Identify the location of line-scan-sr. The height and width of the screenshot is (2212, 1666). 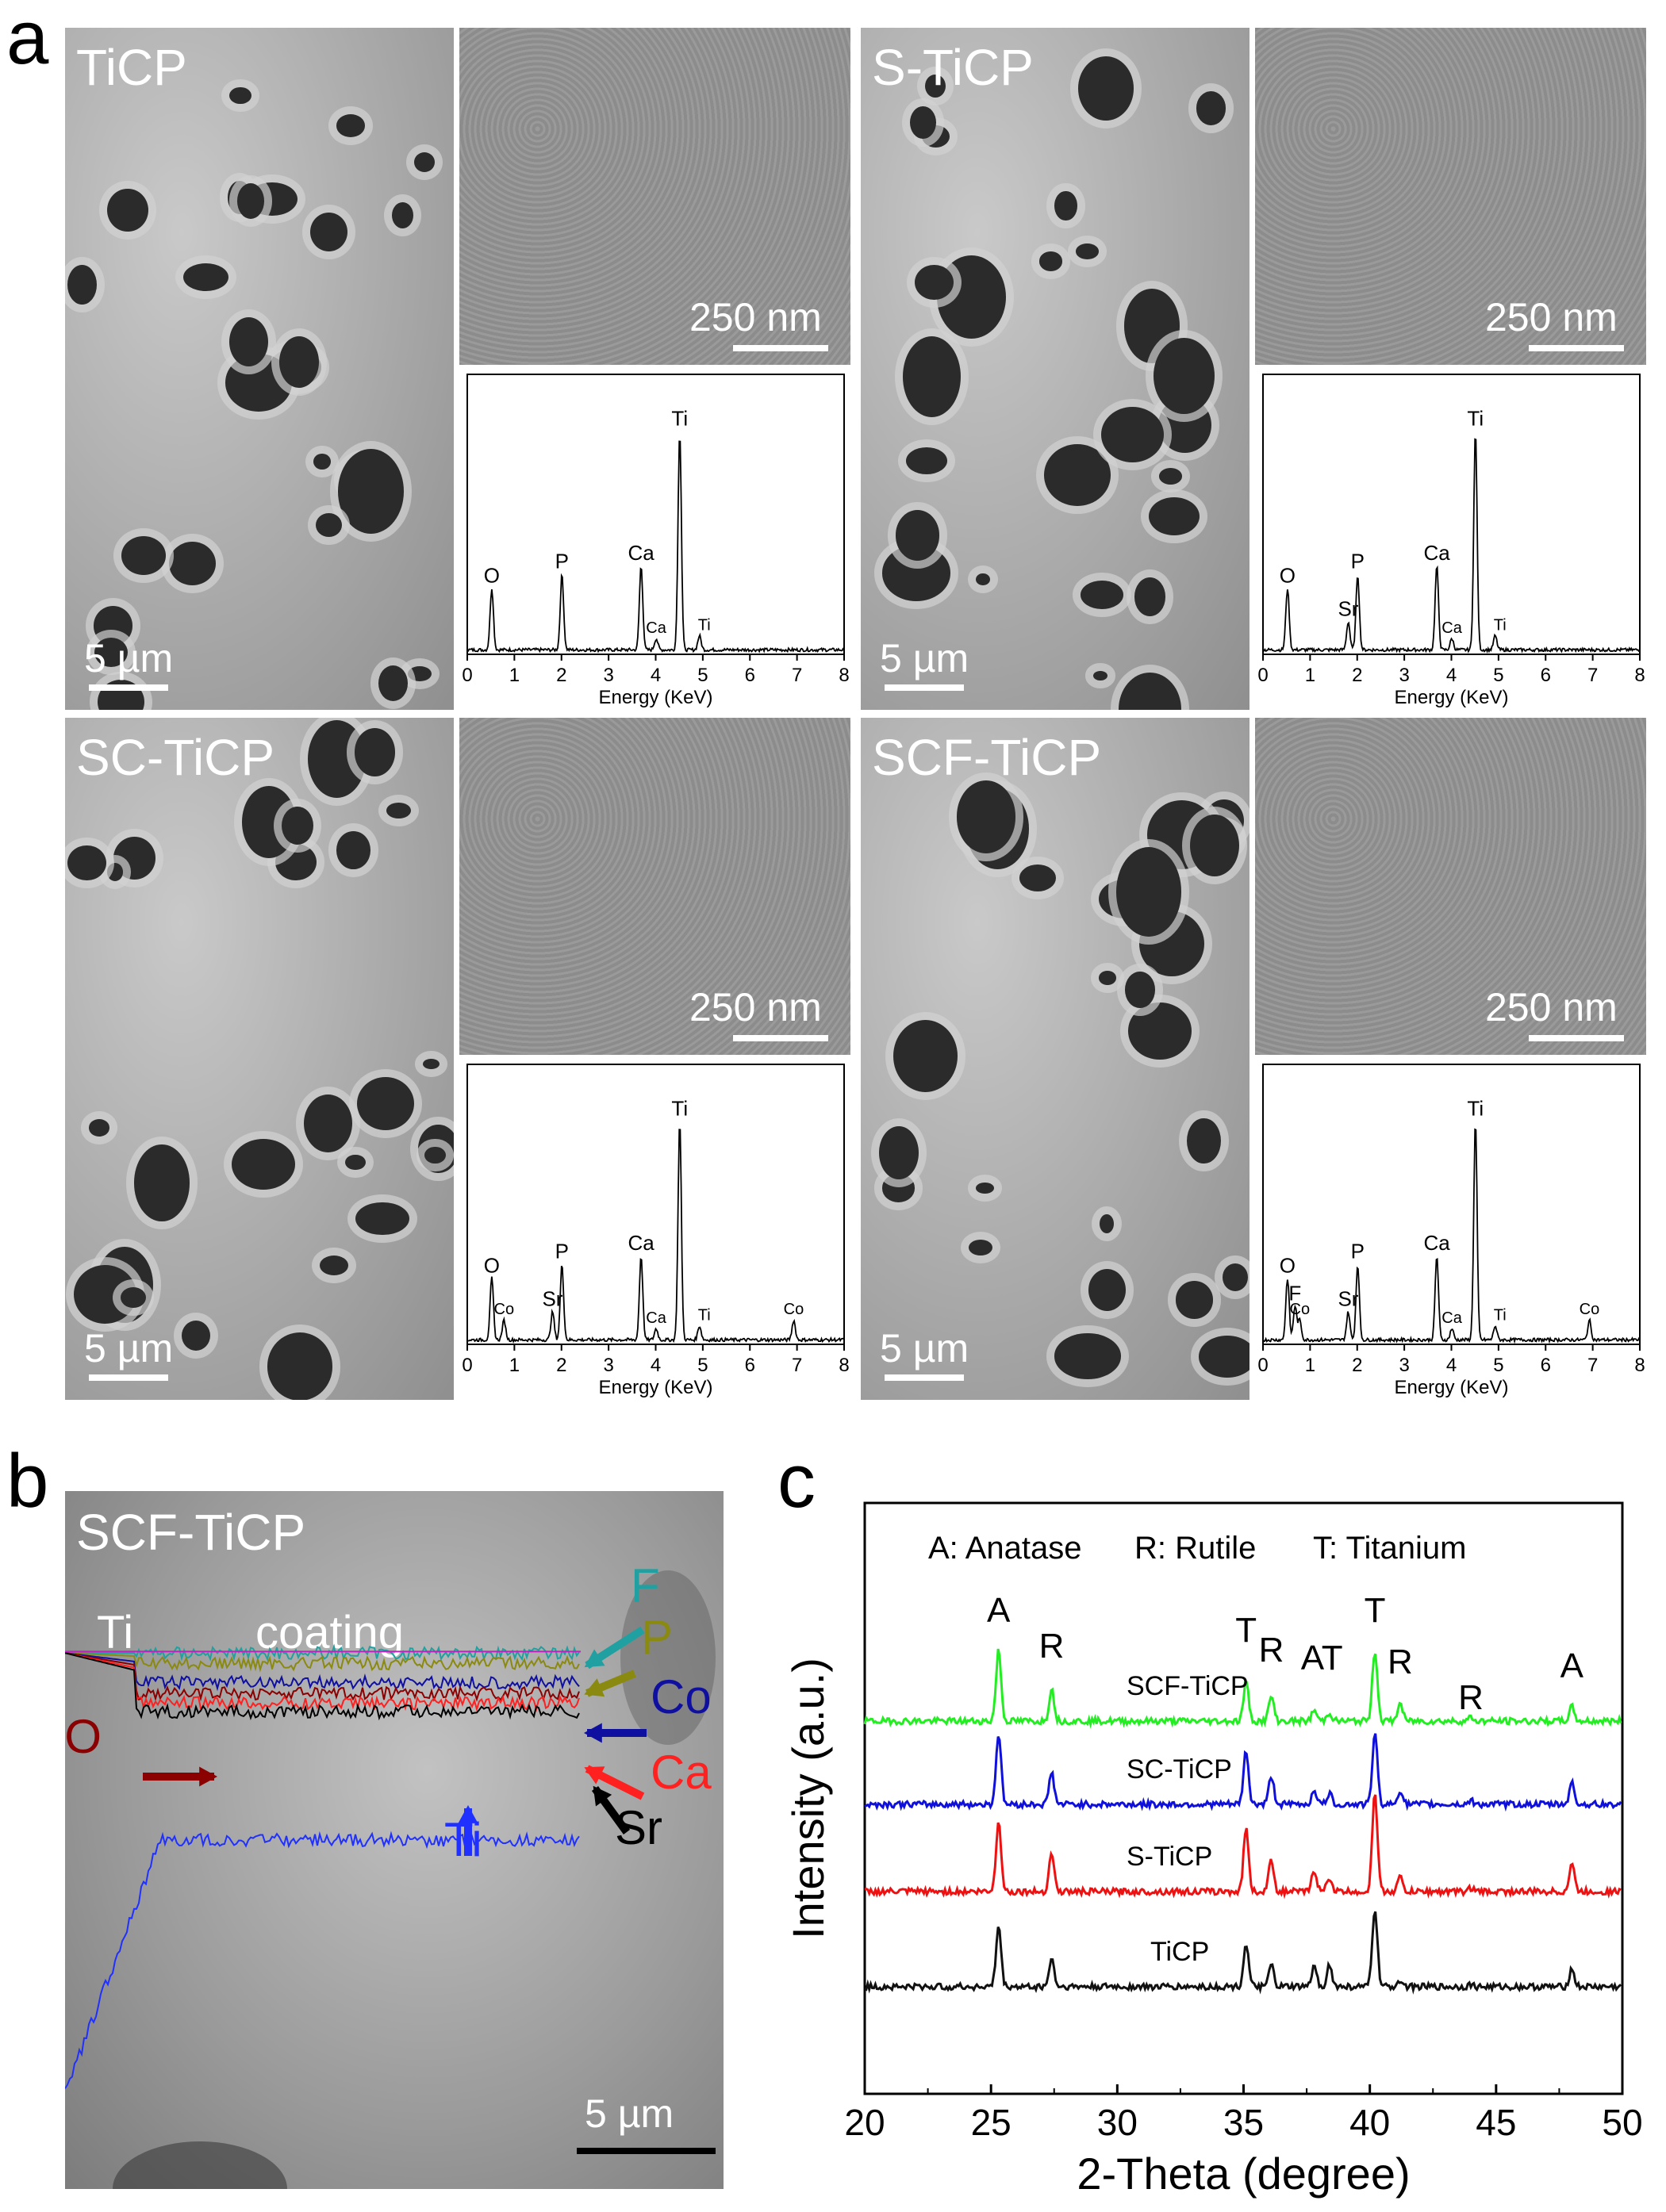
(322, 1686).